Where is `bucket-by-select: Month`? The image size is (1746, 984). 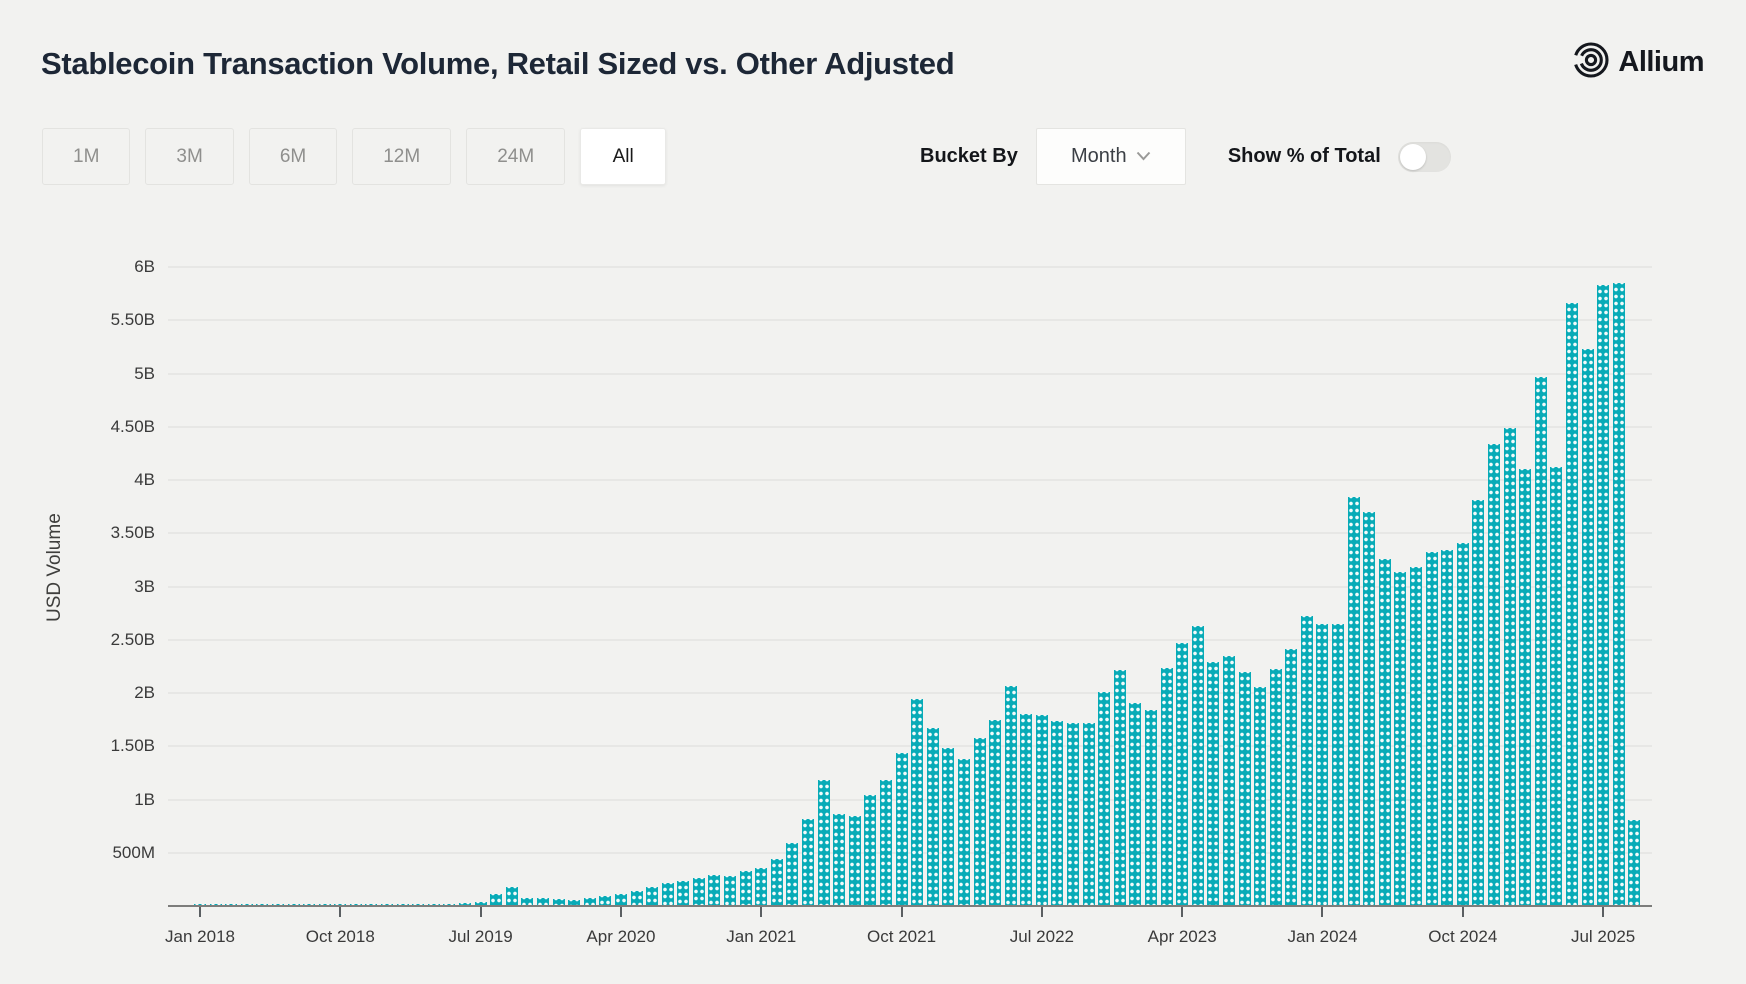 bucket-by-select: Month is located at coordinates (1110, 156).